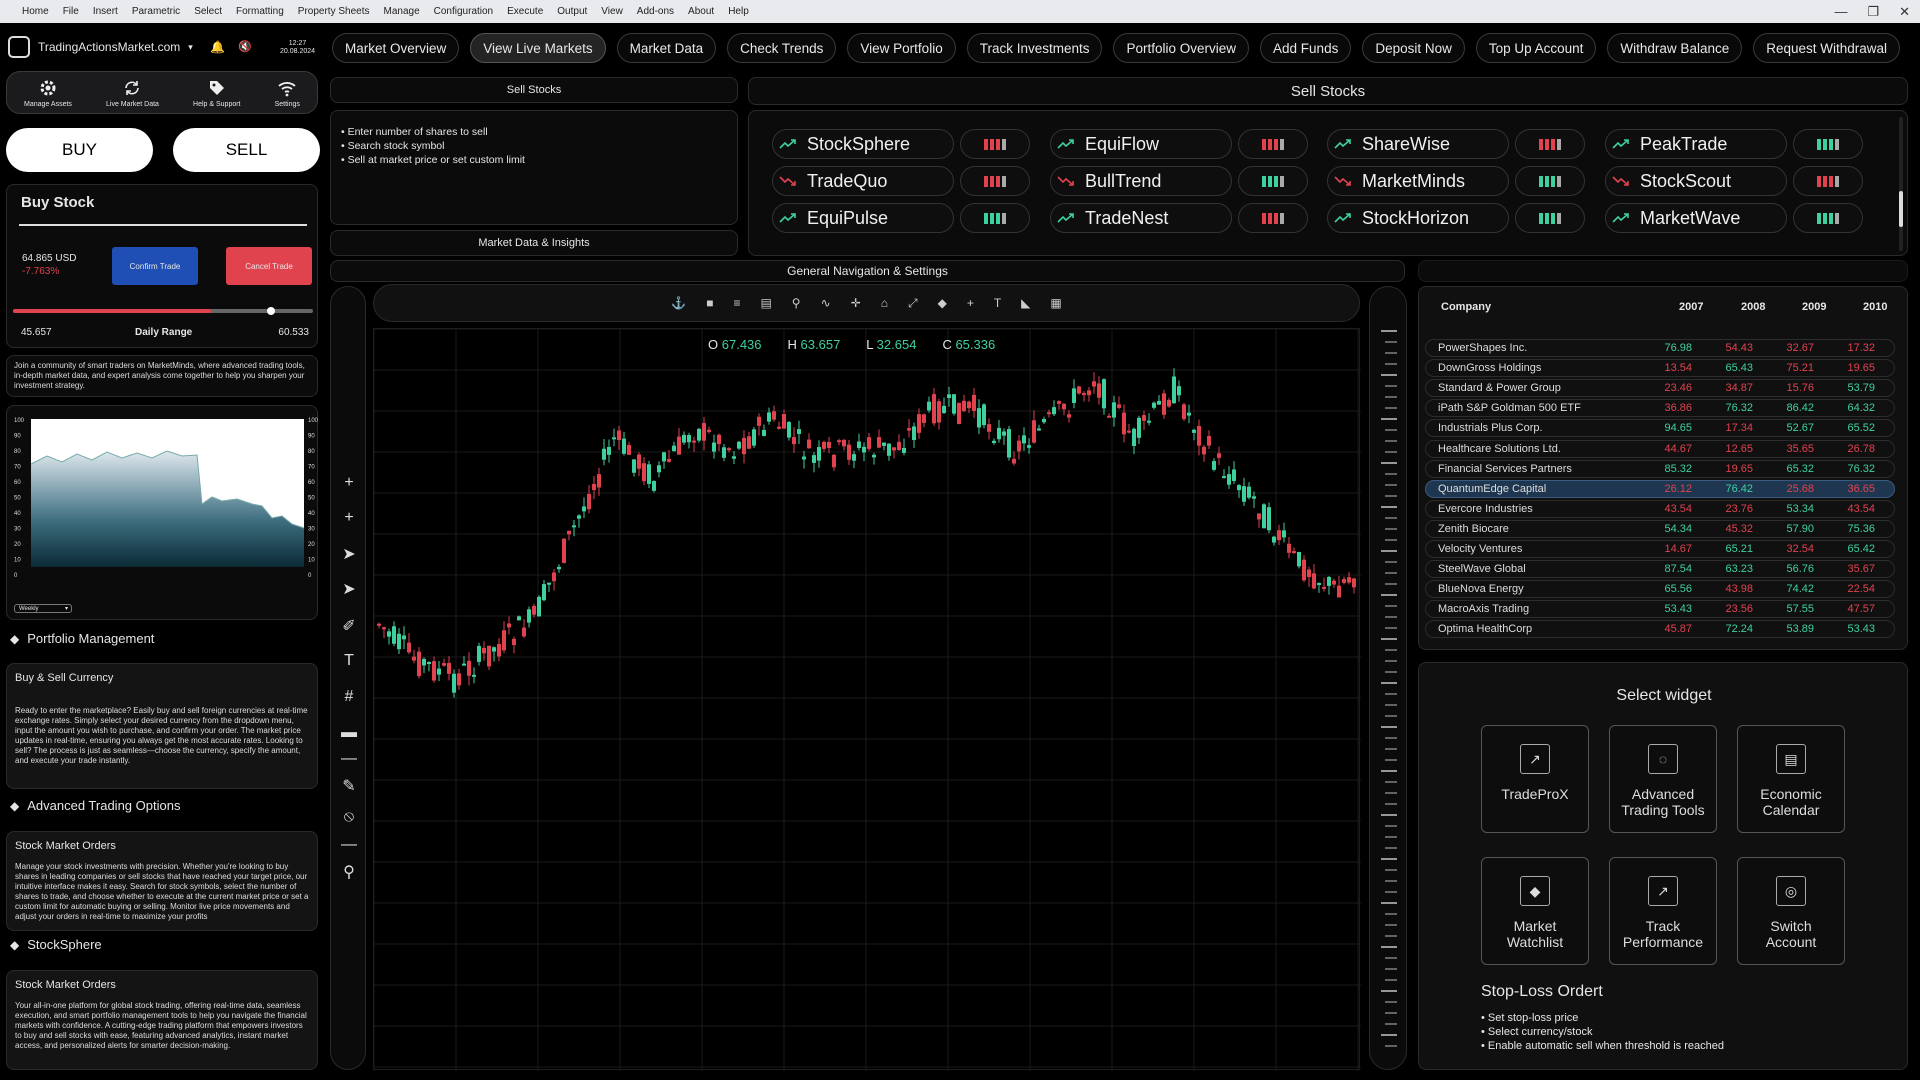 The image size is (1920, 1080). Describe the element at coordinates (782, 48) in the screenshot. I see `nav-button: Check Trends` at that location.